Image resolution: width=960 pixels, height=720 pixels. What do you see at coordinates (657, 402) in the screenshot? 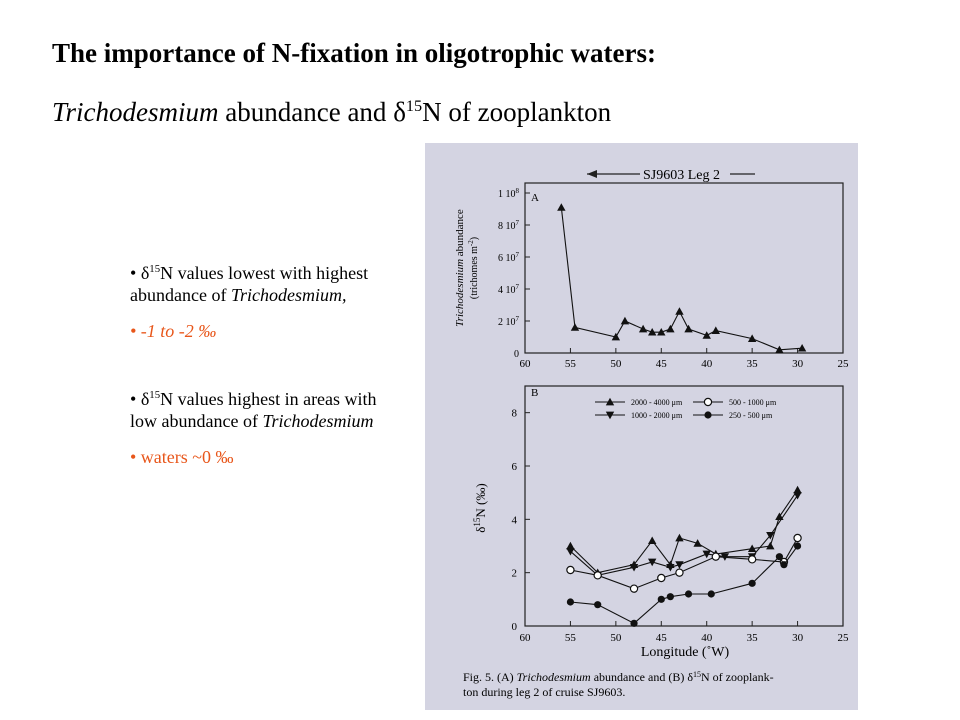
I see `legend-label: 2000 - 4000 μm` at bounding box center [657, 402].